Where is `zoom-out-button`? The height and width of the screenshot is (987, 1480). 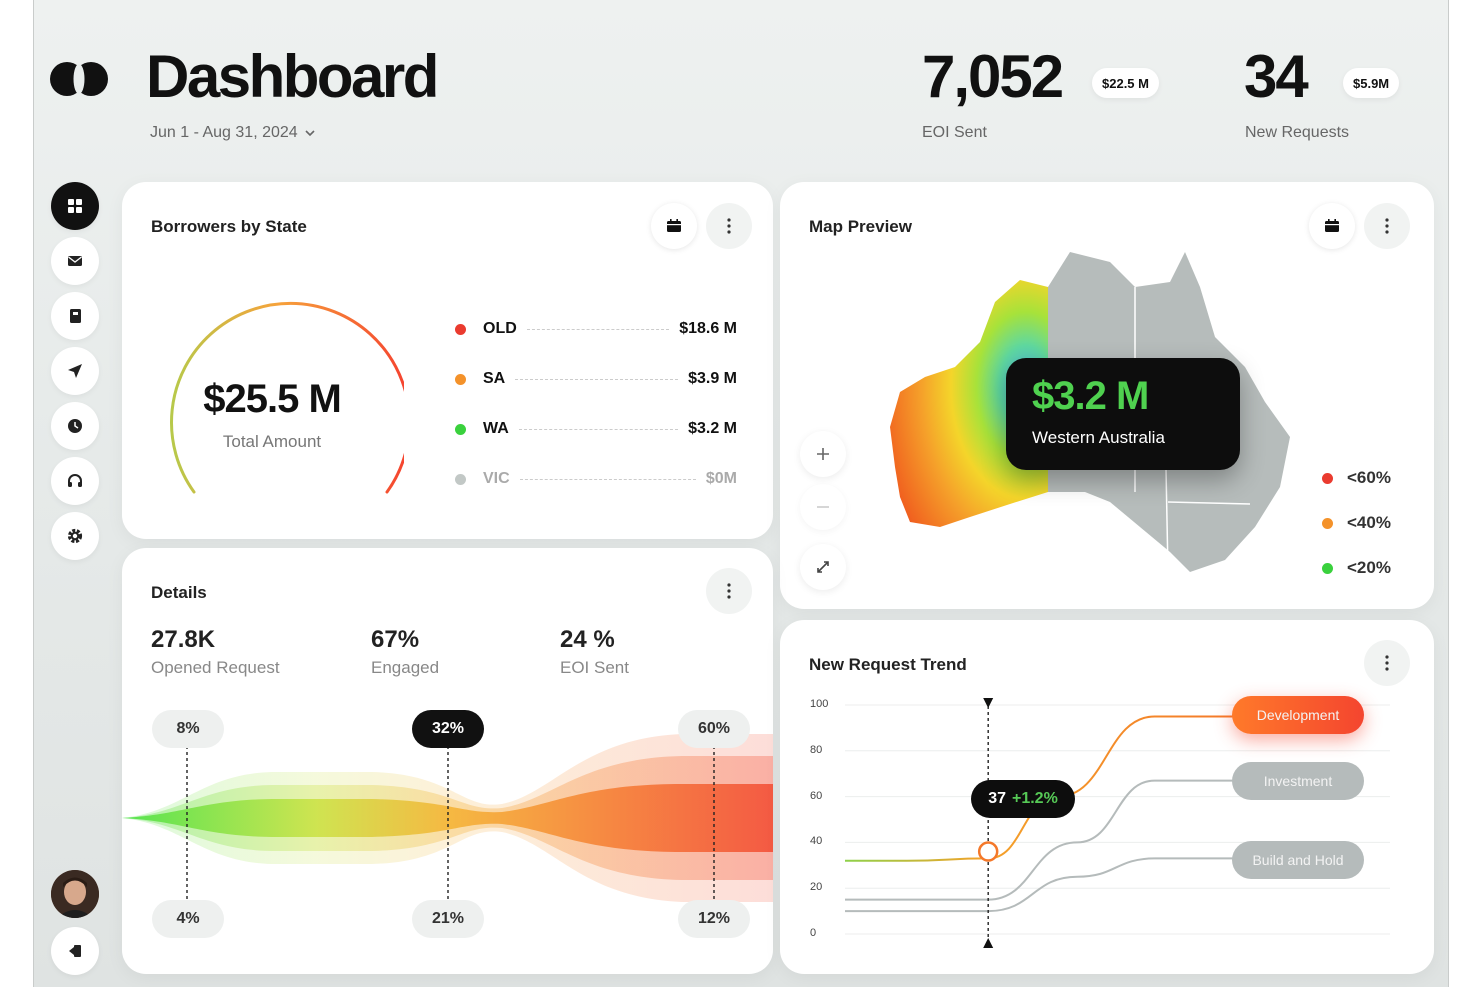
zoom-out-button is located at coordinates (823, 507).